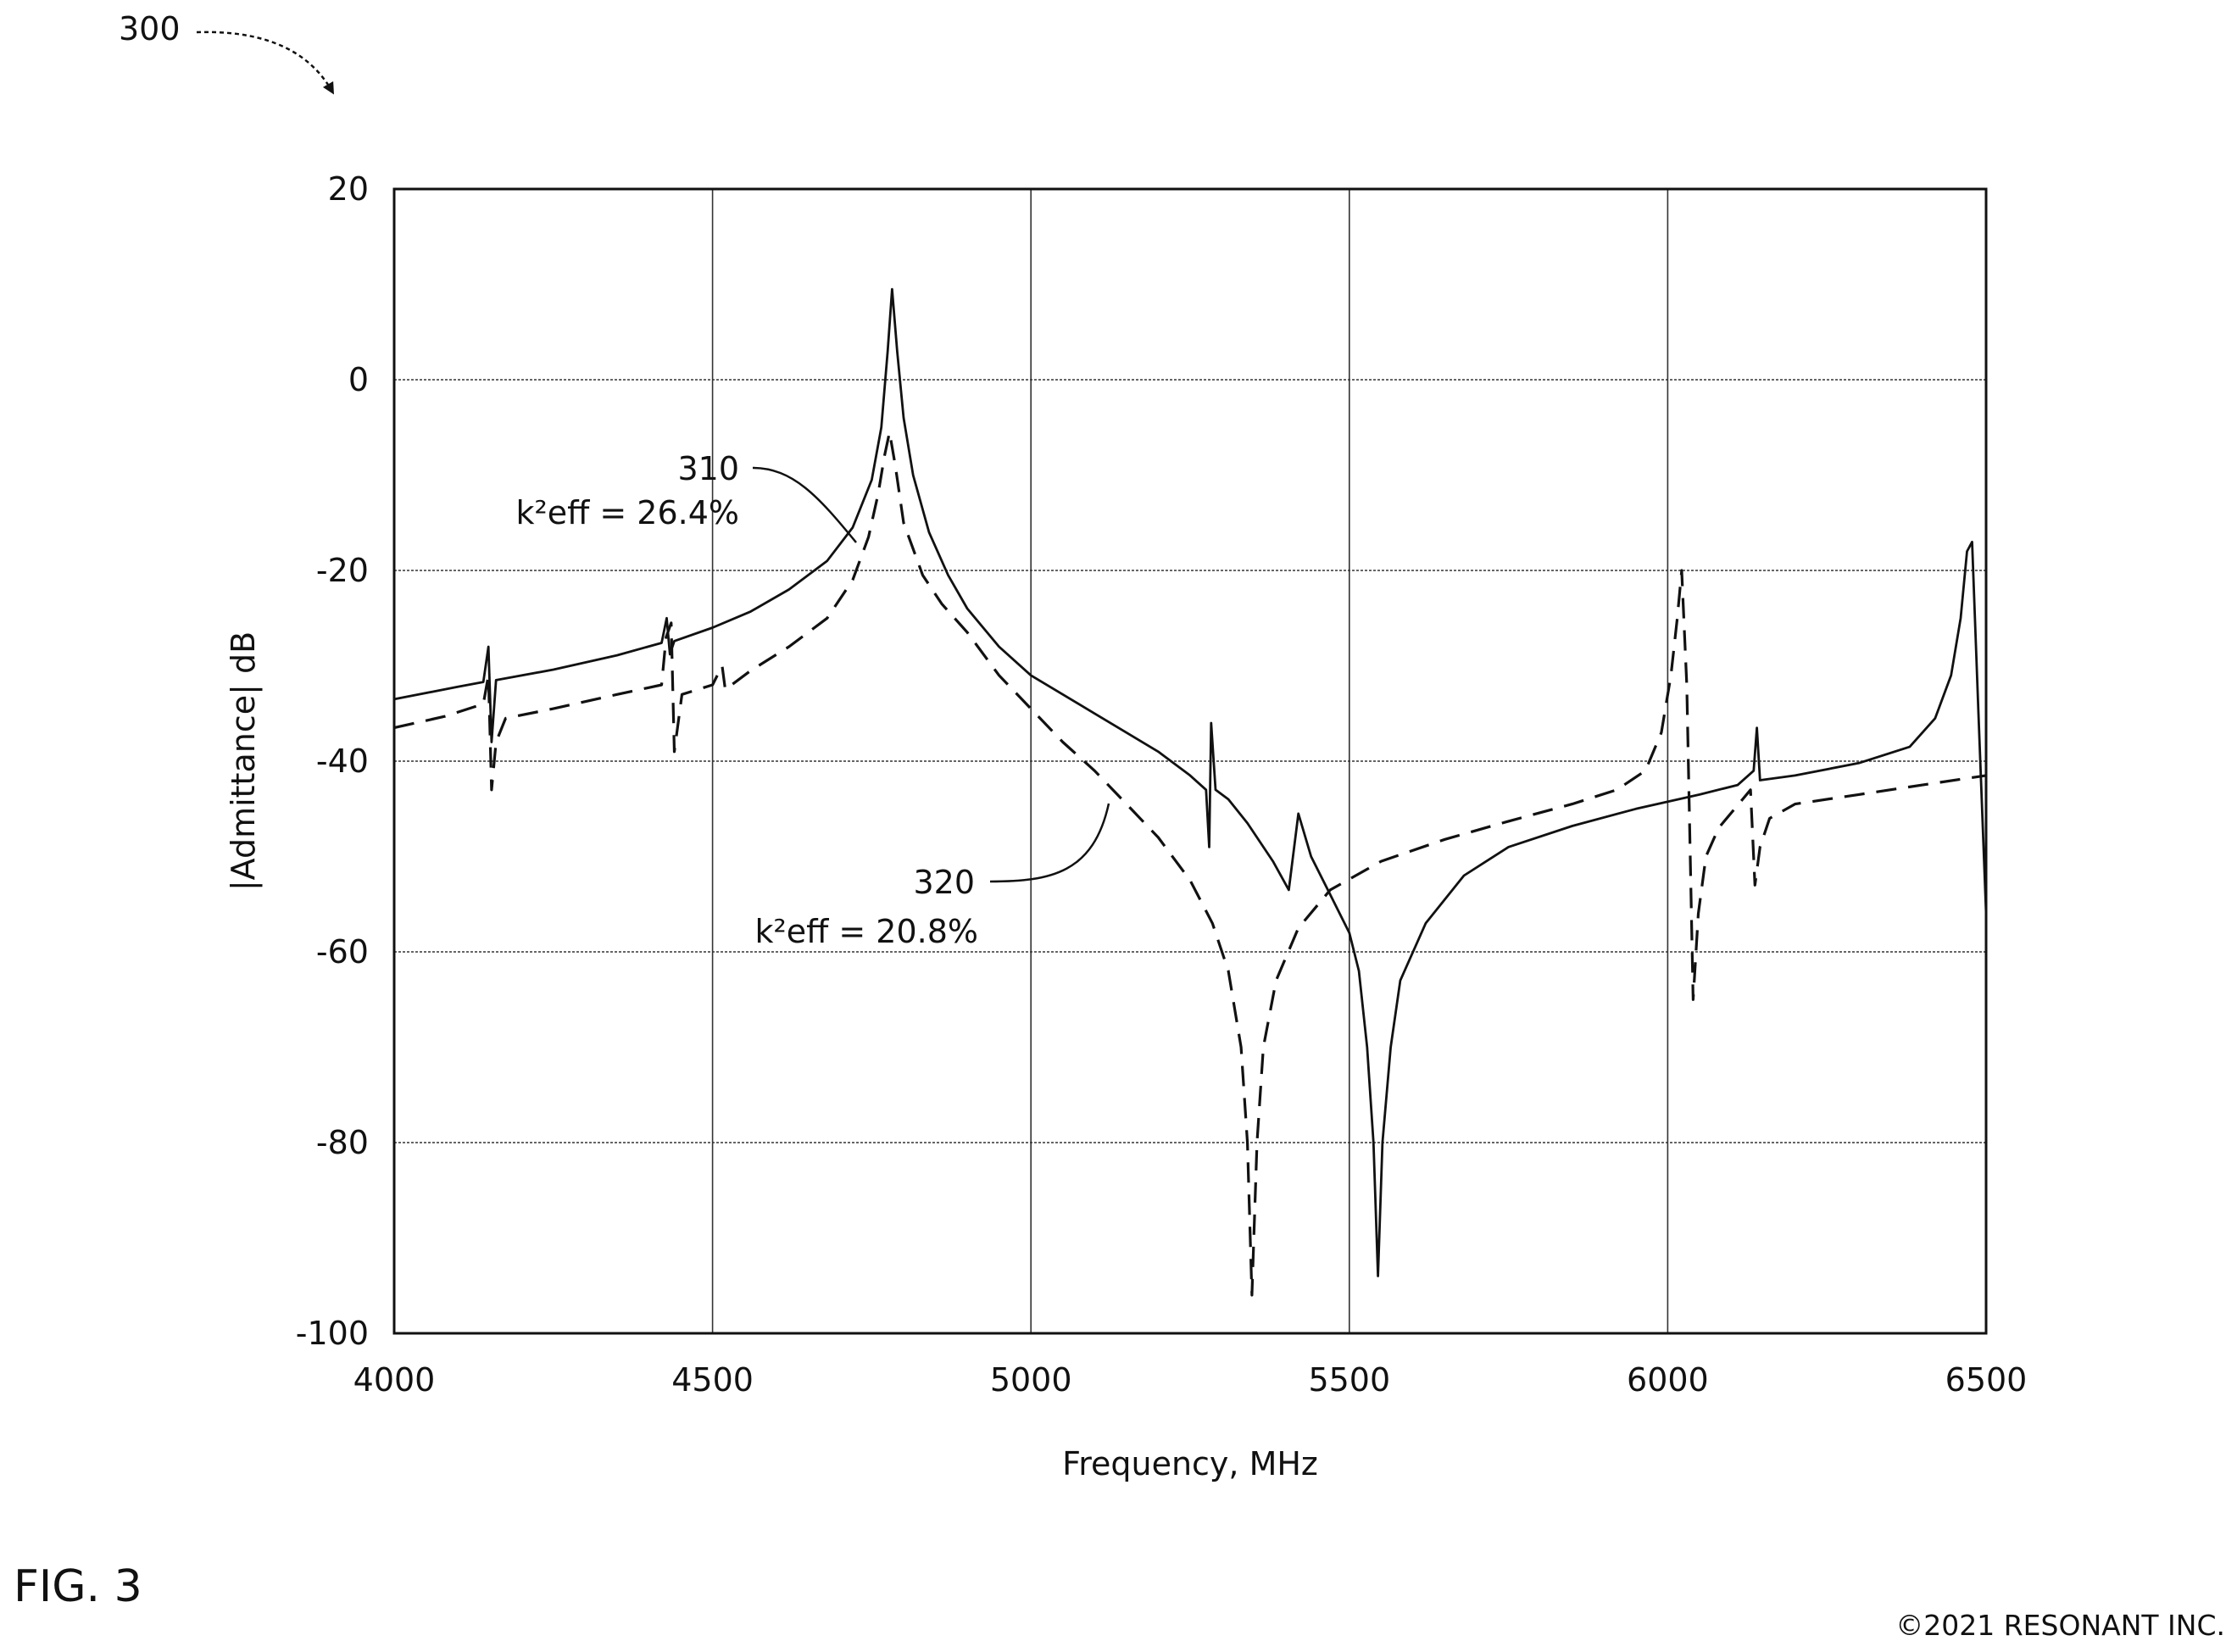  I want to click on y-tick-label: -80, so click(342, 1142).